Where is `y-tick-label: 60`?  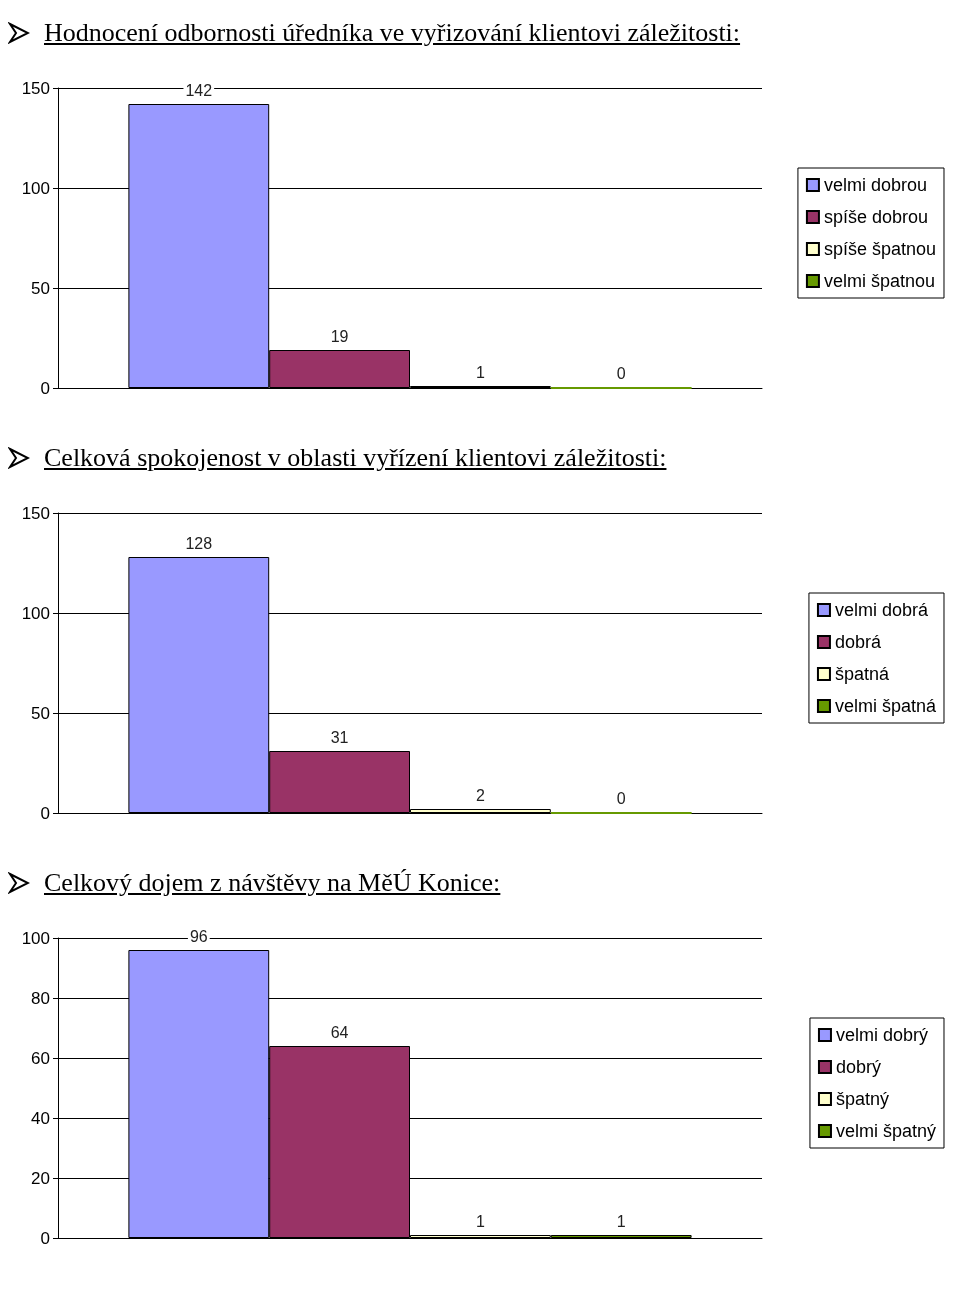 y-tick-label: 60 is located at coordinates (40, 1058).